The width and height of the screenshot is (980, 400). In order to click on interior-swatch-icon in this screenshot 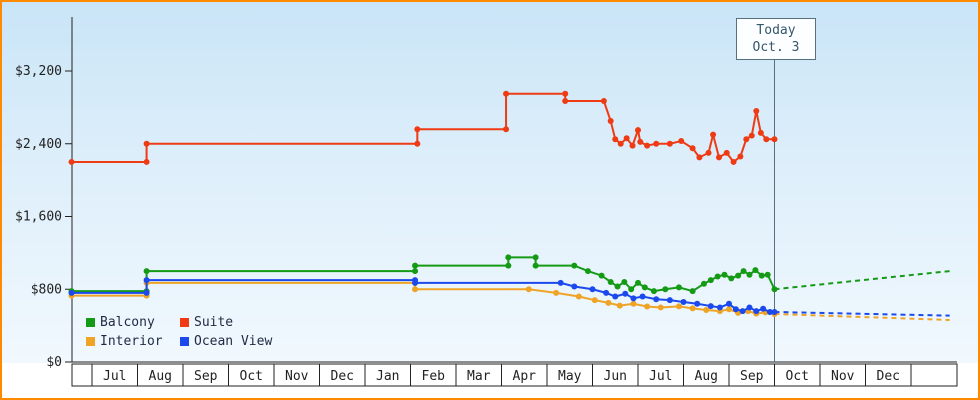, I will do `click(90, 341)`.